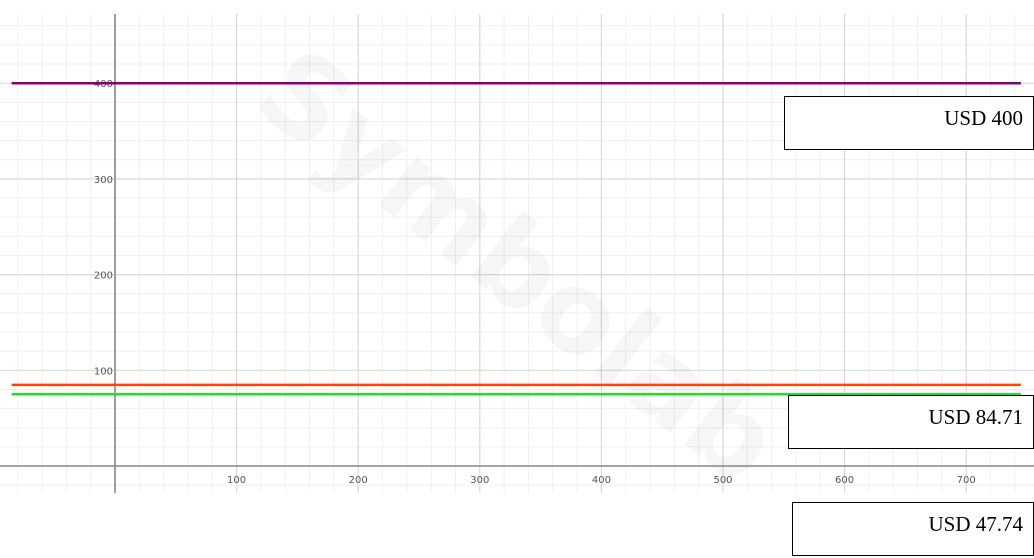 The width and height of the screenshot is (1034, 558). Describe the element at coordinates (913, 529) in the screenshot. I see `price-callout-47-74: USD 47.74` at that location.